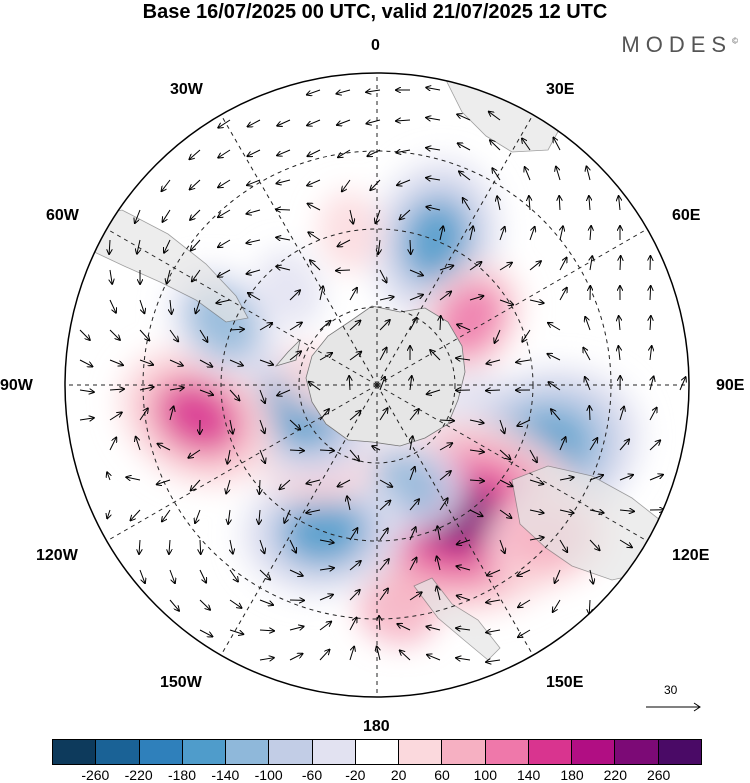 The height and width of the screenshot is (783, 750). I want to click on anomaly-contour, so click(290, 288).